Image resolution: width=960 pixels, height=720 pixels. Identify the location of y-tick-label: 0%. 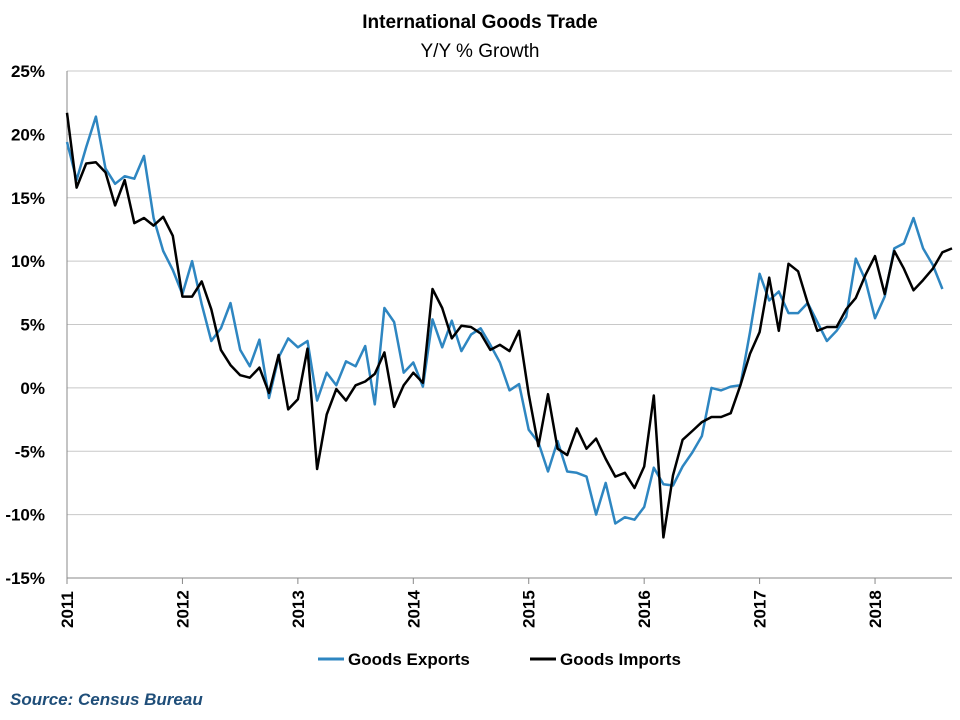
(32, 388).